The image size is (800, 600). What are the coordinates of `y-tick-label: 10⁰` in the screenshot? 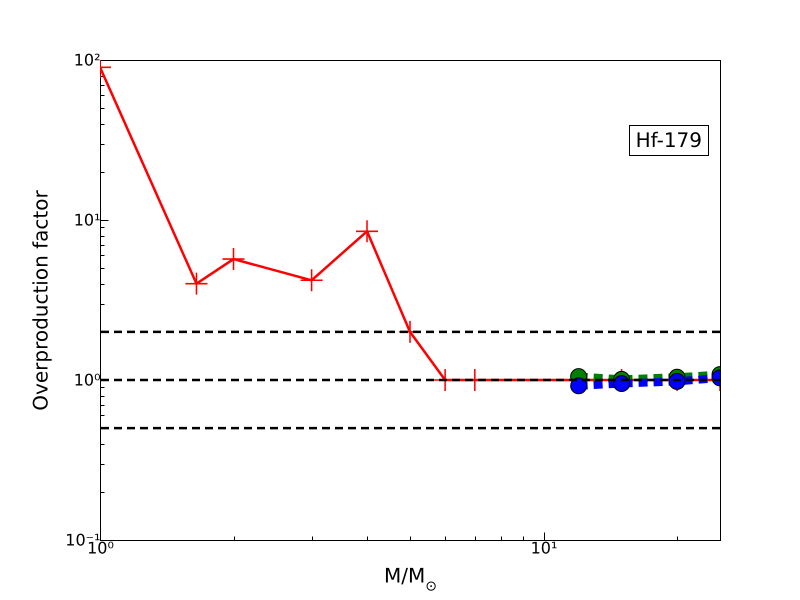 It's located at (87, 380).